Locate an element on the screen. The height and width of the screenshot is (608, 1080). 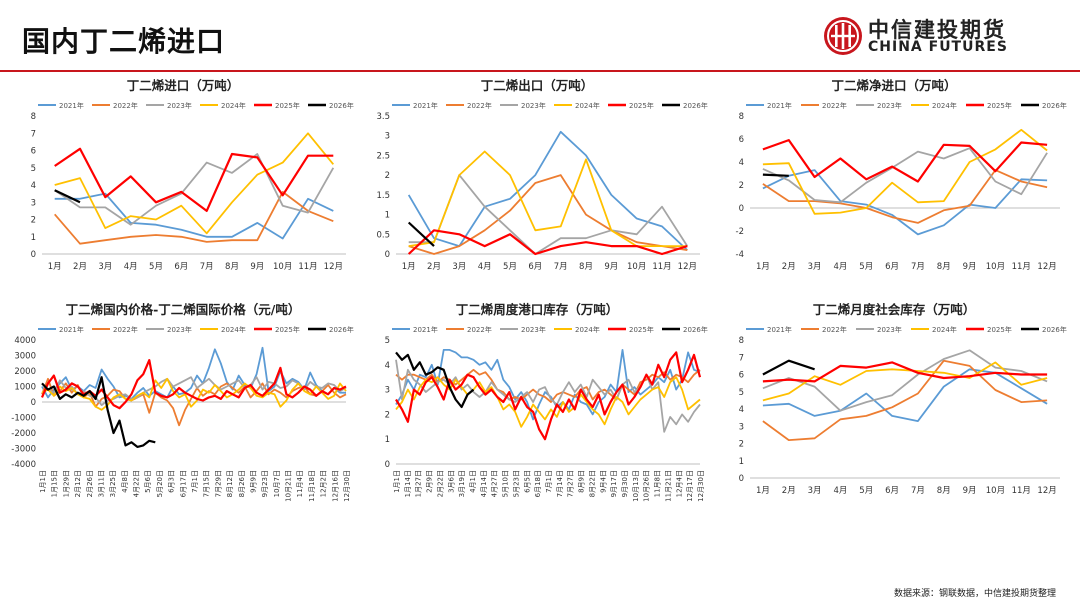
x-tick-label: 5月23日 is located at coordinates (516, 483).